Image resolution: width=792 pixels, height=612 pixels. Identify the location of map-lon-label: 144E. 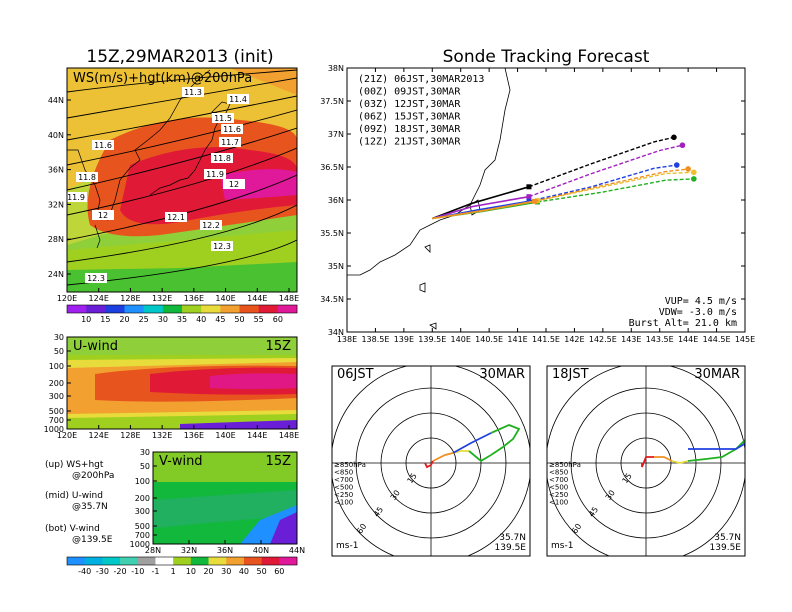
(257, 298).